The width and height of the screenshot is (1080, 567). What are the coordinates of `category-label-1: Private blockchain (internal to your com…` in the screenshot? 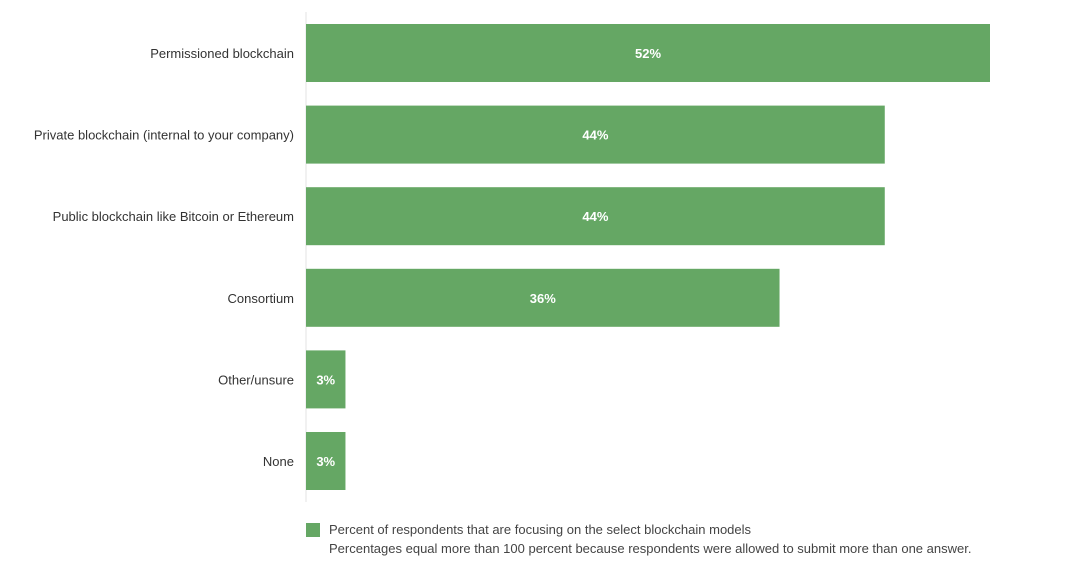 It's located at (164, 135).